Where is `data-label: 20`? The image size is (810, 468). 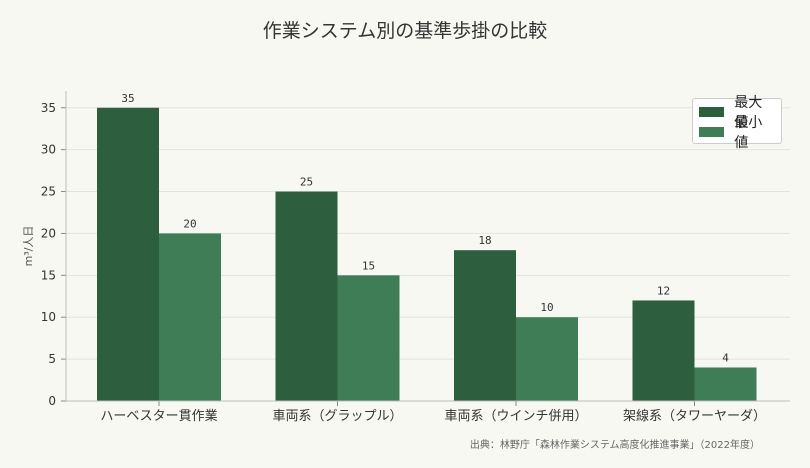 data-label: 20 is located at coordinates (189, 223).